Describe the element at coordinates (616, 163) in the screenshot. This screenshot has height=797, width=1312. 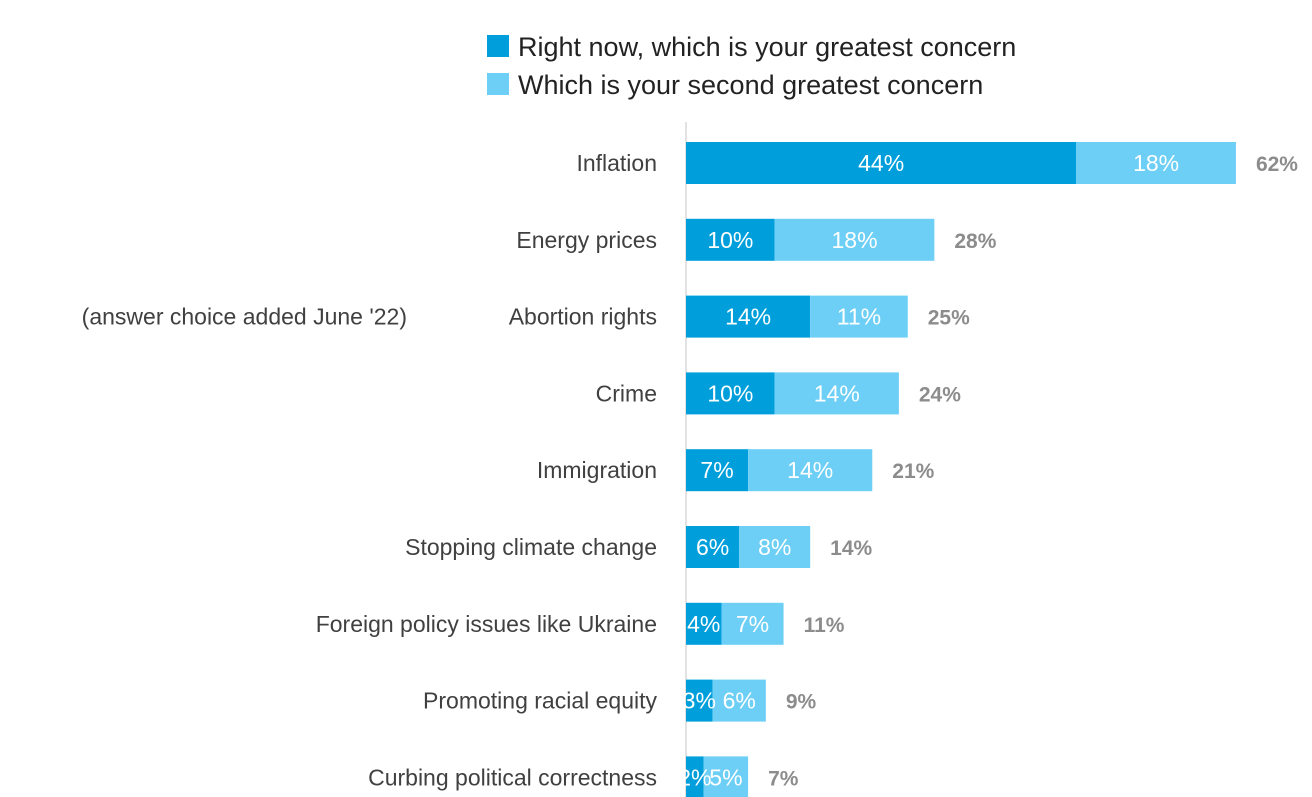
I see `category-label-inflation: Inflation` at that location.